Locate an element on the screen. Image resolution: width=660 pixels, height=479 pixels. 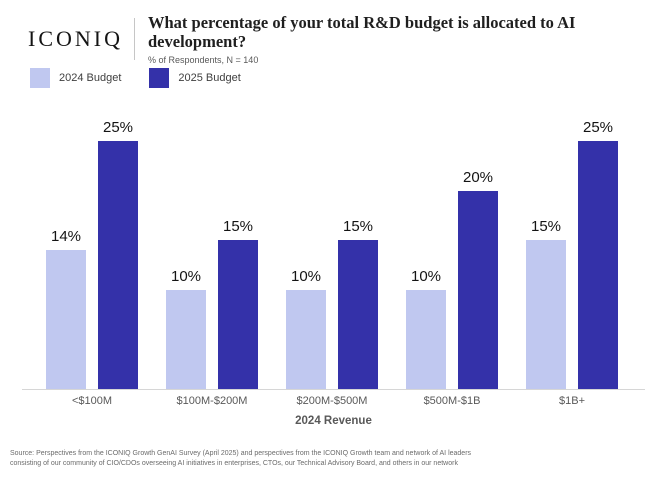
bar-group: 10% 20% is located at coordinates (452, 251).